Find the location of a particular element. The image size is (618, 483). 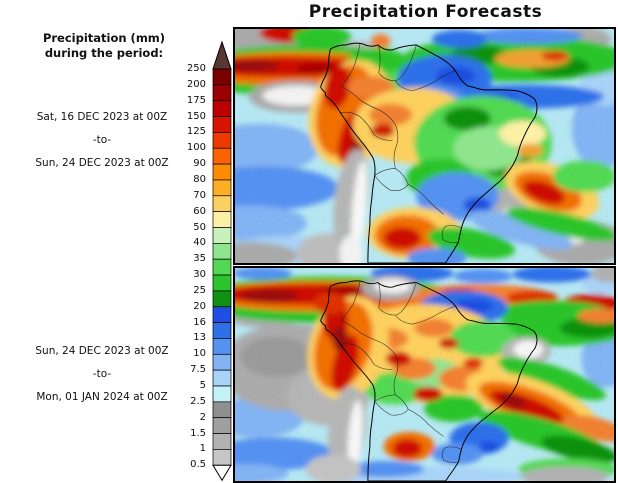

legend-heading-line1: Precipitation (mm) is located at coordinates (104, 38).